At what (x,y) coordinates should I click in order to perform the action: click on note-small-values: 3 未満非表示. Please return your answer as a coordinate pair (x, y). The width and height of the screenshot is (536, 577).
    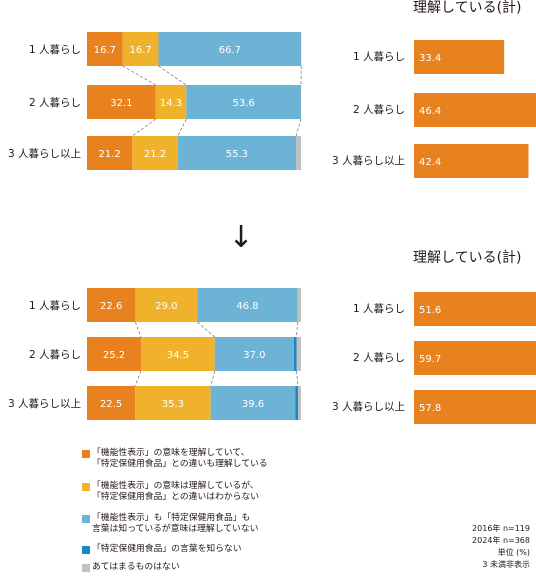
    Looking at the image, I should click on (506, 564).